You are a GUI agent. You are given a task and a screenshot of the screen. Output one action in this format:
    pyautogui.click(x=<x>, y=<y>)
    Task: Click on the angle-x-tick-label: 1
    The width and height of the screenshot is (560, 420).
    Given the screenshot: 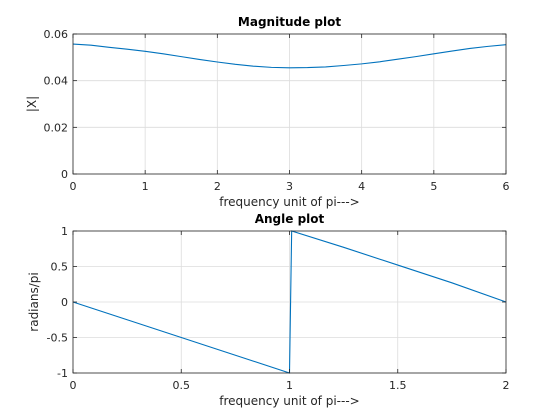 What is the action you would take?
    pyautogui.click(x=289, y=385)
    